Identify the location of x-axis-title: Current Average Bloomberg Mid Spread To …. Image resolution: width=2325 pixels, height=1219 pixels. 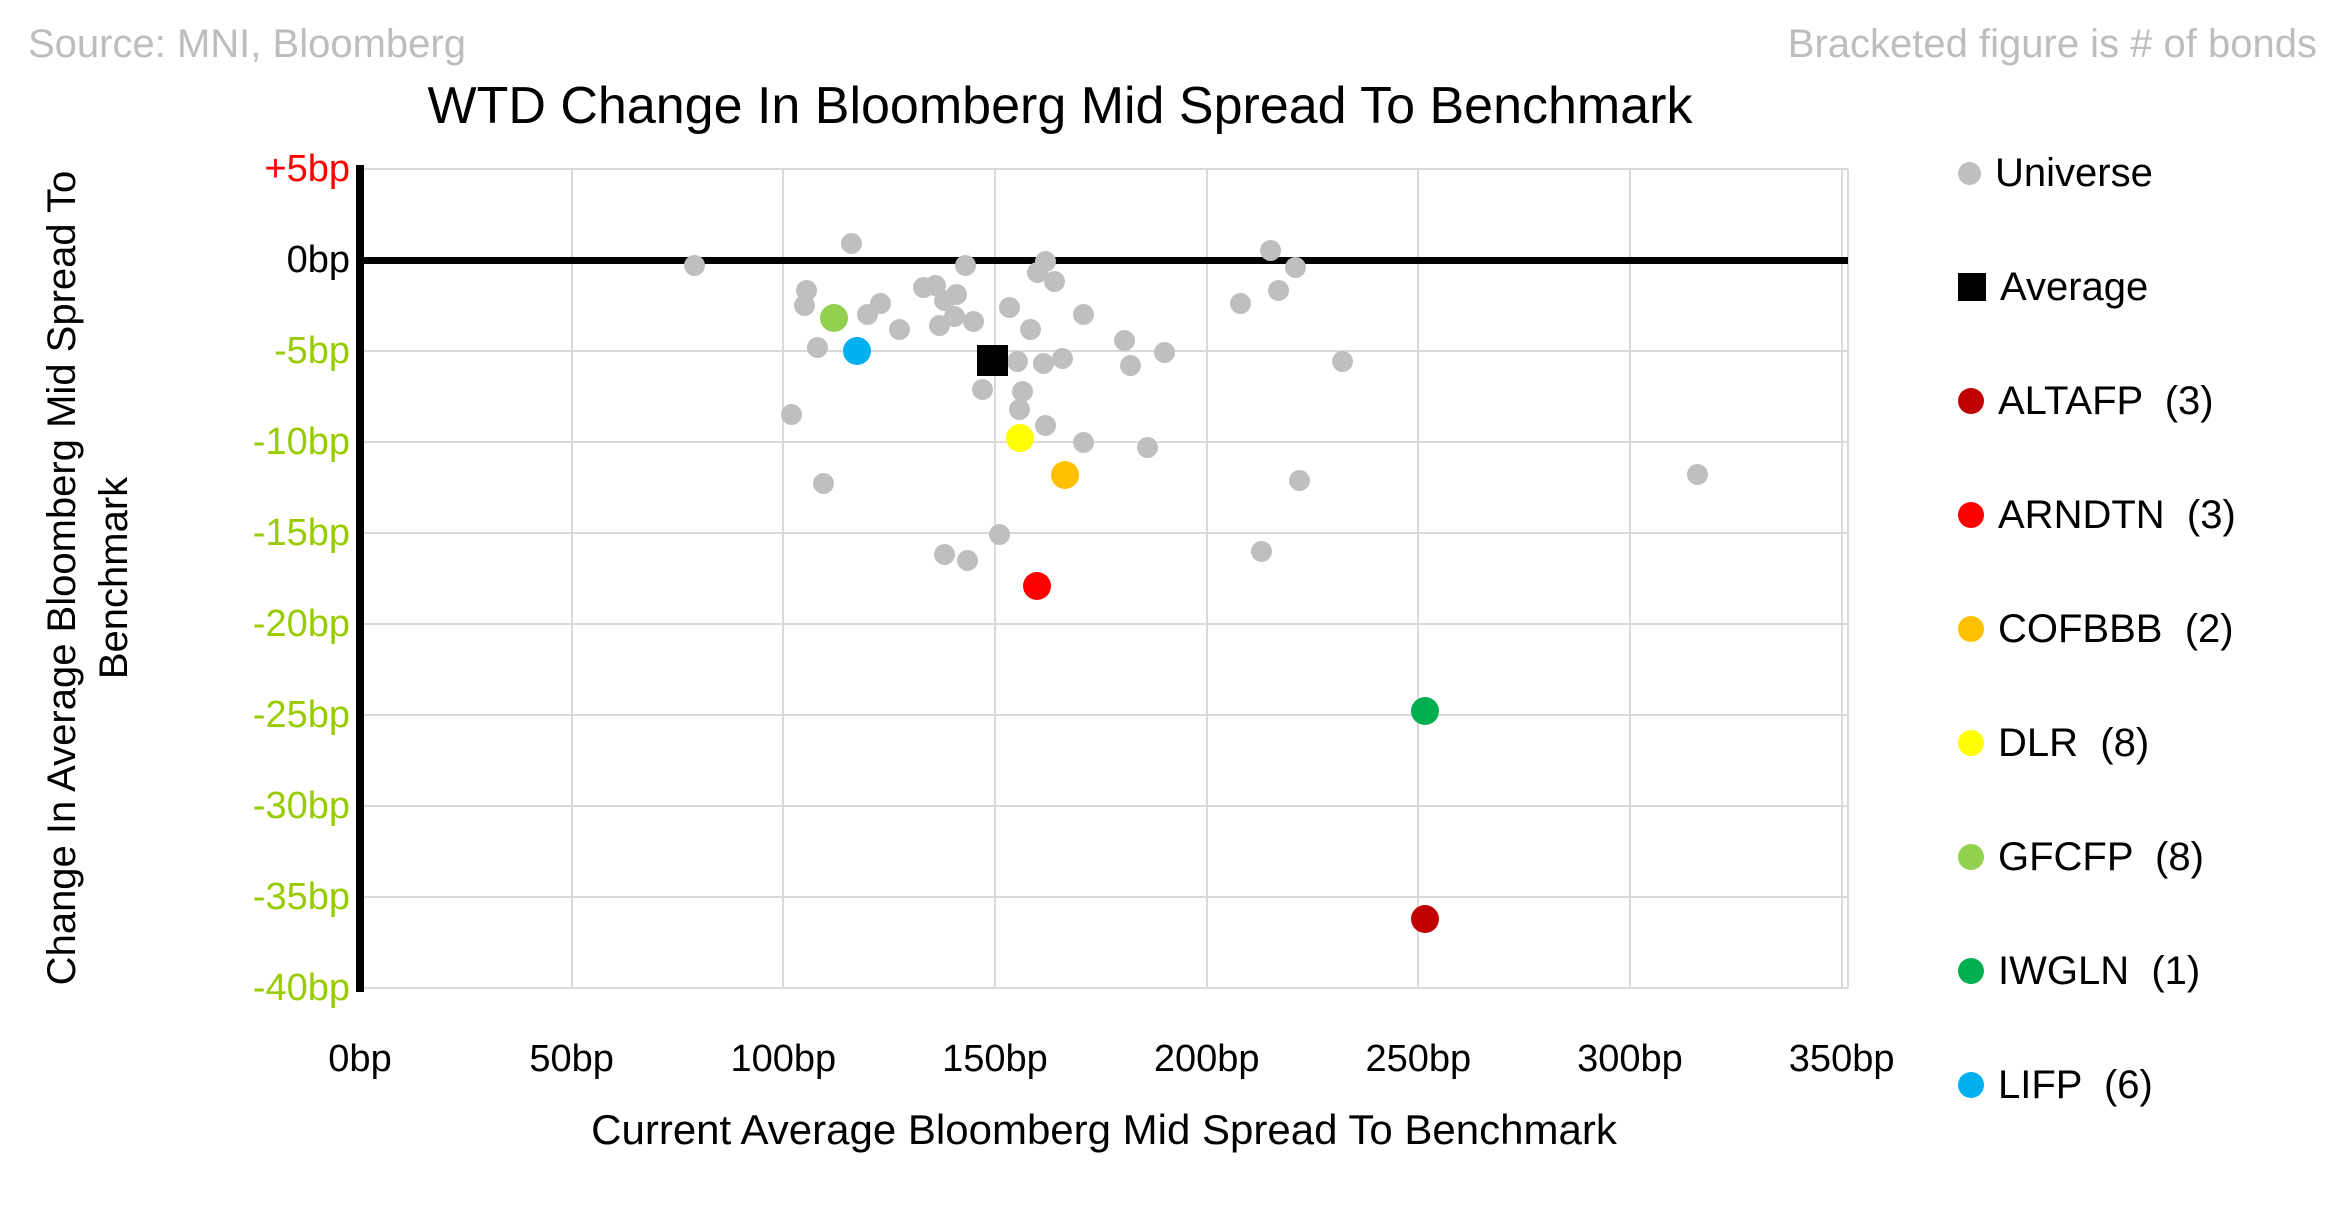
(1104, 1129).